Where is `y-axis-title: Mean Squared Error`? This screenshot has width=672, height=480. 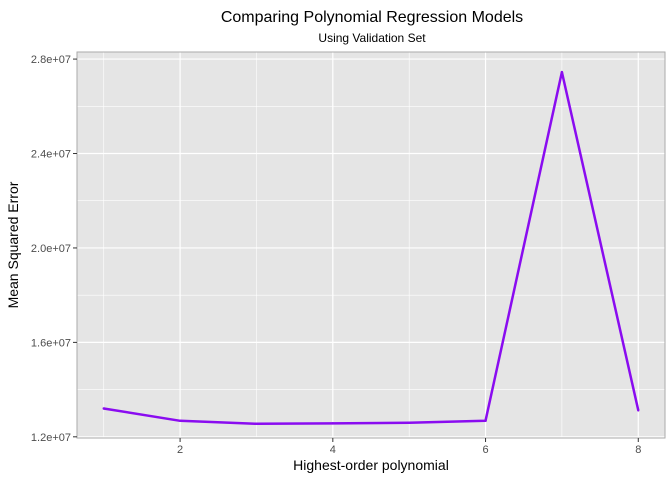
y-axis-title: Mean Squared Error is located at coordinates (13, 244).